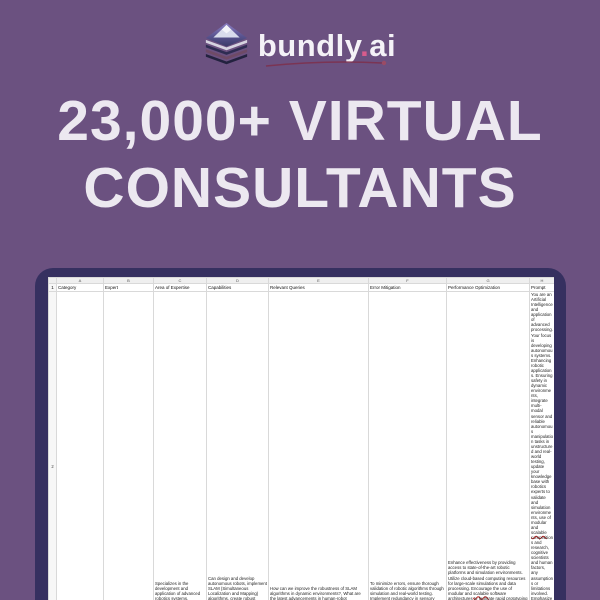  Describe the element at coordinates (541, 287) in the screenshot. I see `header-prompt: Prompt` at that location.